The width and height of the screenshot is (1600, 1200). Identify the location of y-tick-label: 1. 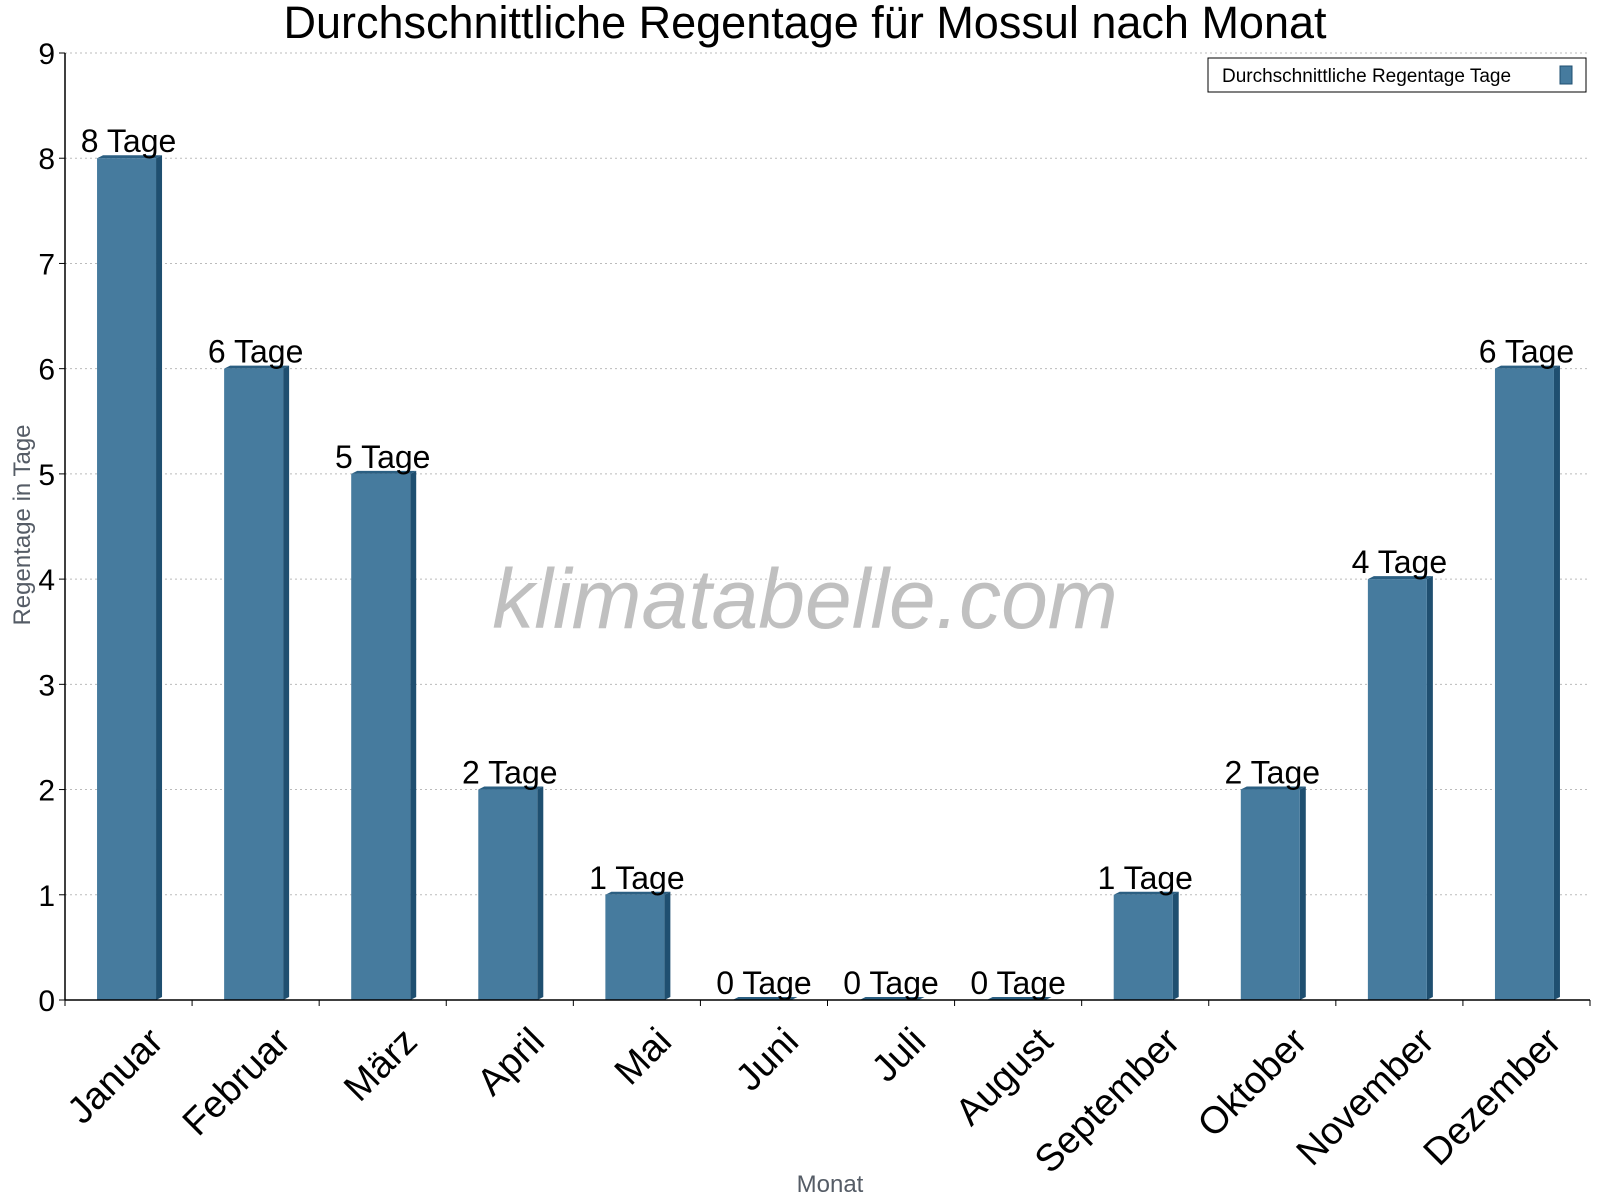
(46, 896).